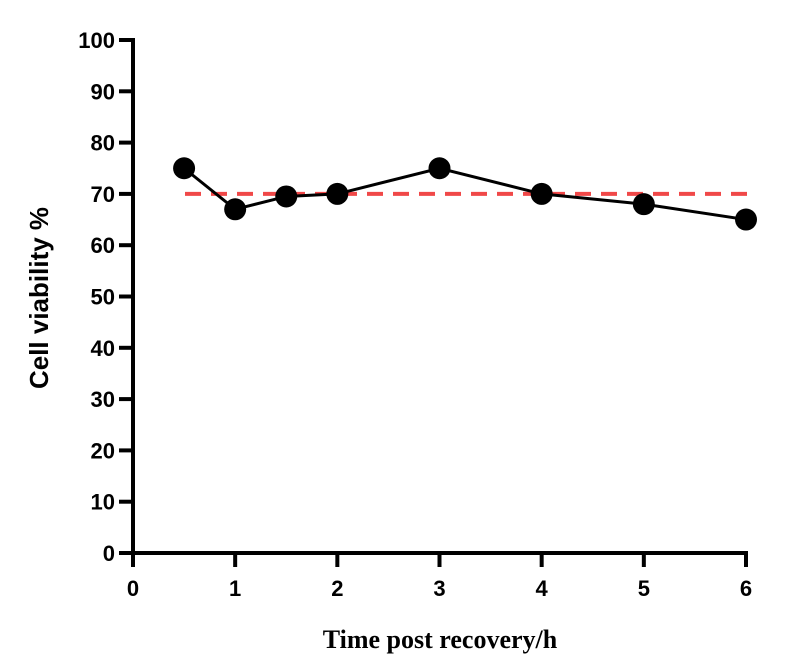 The image size is (789, 668). I want to click on x-tick-label: 0, so click(133, 588).